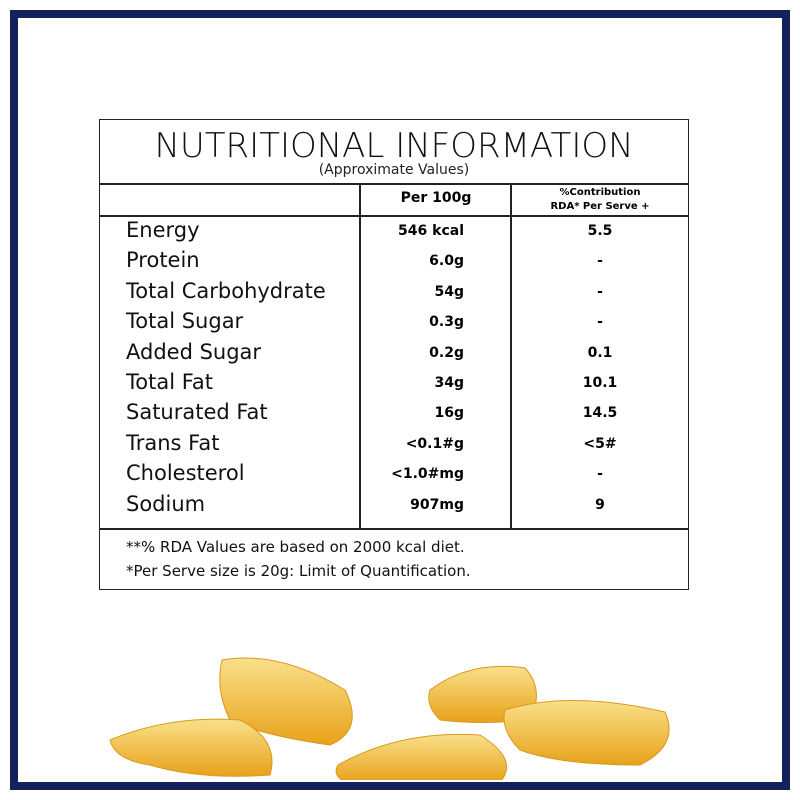 The image size is (800, 800). I want to click on table-row: Trans Fat <0.1#g <5#, so click(394, 446).